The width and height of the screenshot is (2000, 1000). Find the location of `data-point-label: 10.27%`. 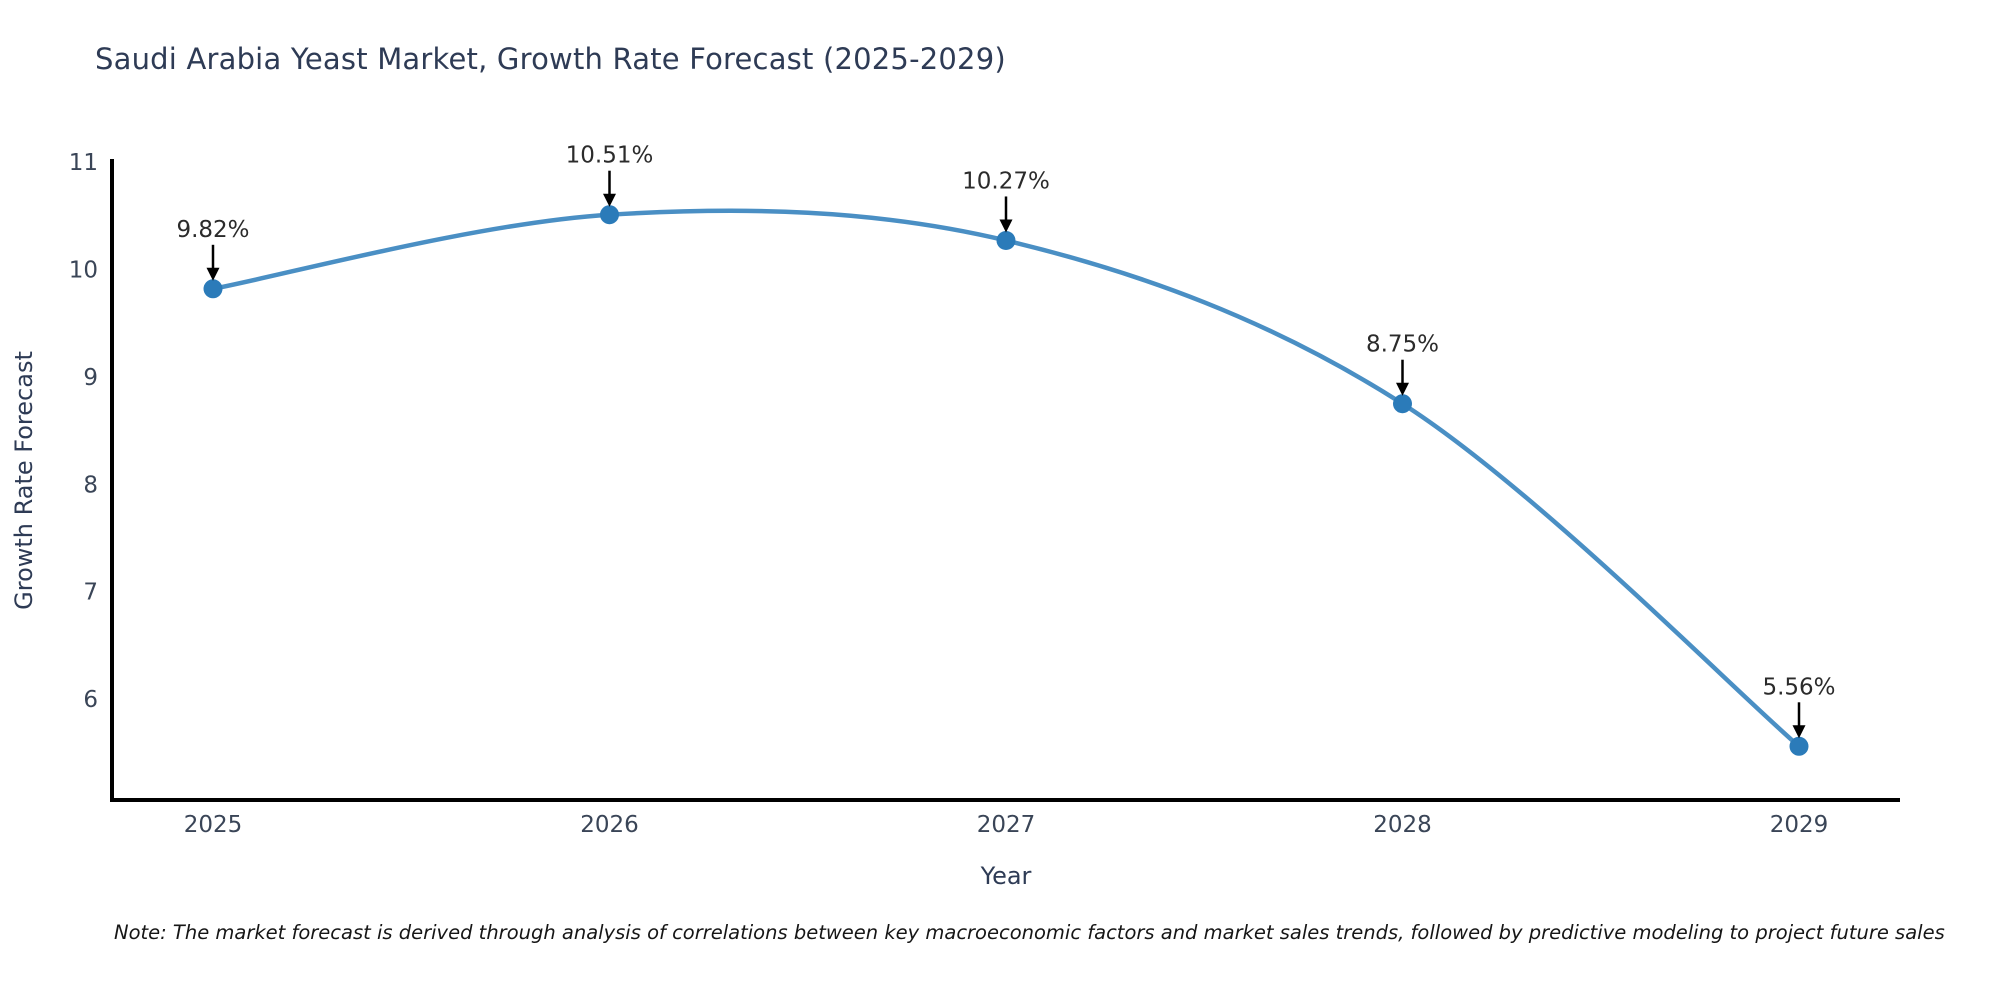

data-point-label: 10.27% is located at coordinates (1006, 181).